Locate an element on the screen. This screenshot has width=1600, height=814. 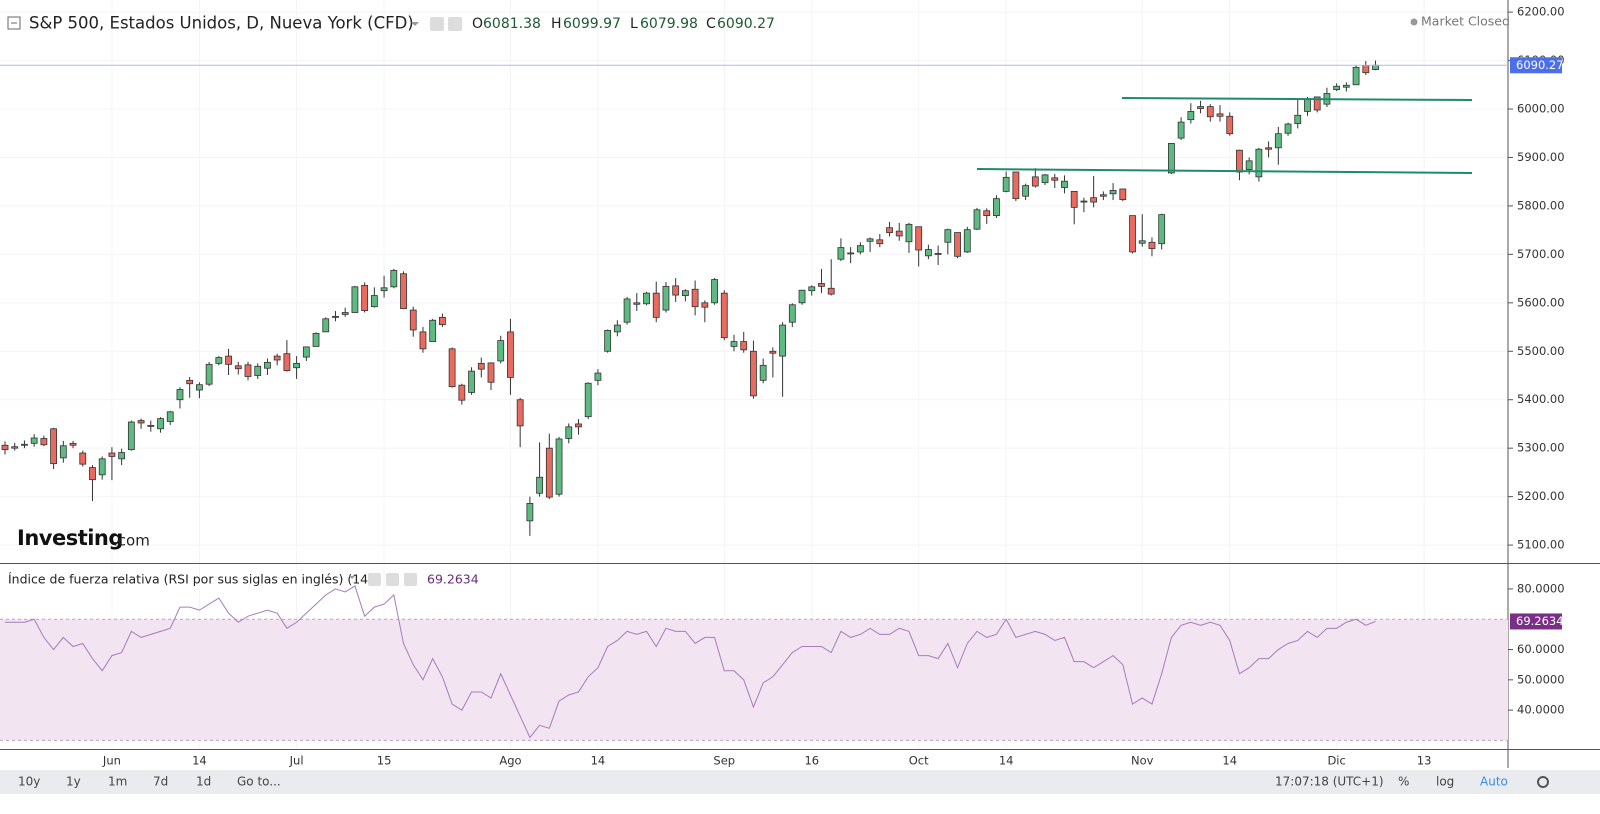
y-tick-label: 5300.00 is located at coordinates (1541, 448).